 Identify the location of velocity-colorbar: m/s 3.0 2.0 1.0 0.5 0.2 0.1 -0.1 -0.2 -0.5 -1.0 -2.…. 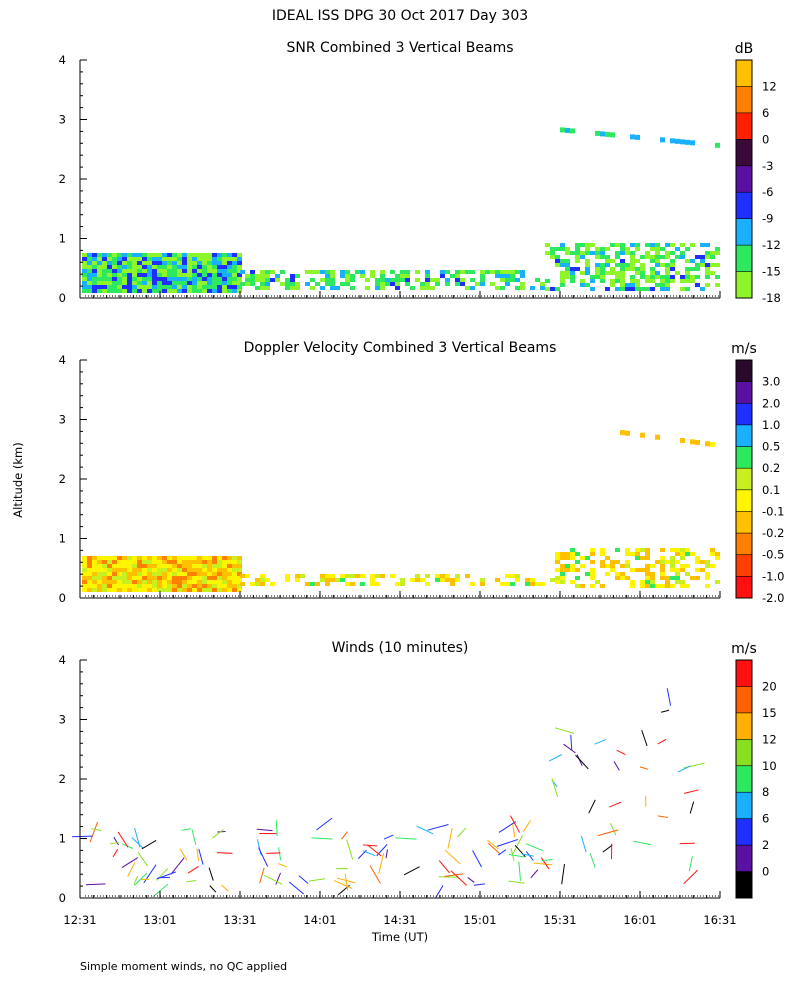
(757, 473).